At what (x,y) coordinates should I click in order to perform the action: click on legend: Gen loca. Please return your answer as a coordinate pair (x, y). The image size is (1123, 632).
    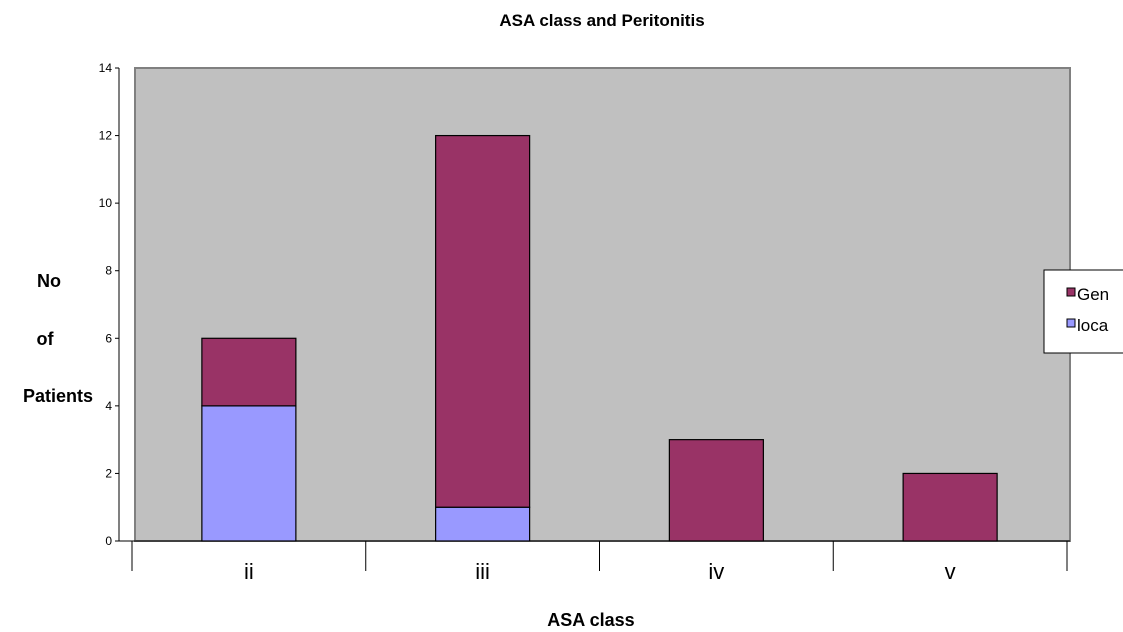
    Looking at the image, I should click on (1083, 311).